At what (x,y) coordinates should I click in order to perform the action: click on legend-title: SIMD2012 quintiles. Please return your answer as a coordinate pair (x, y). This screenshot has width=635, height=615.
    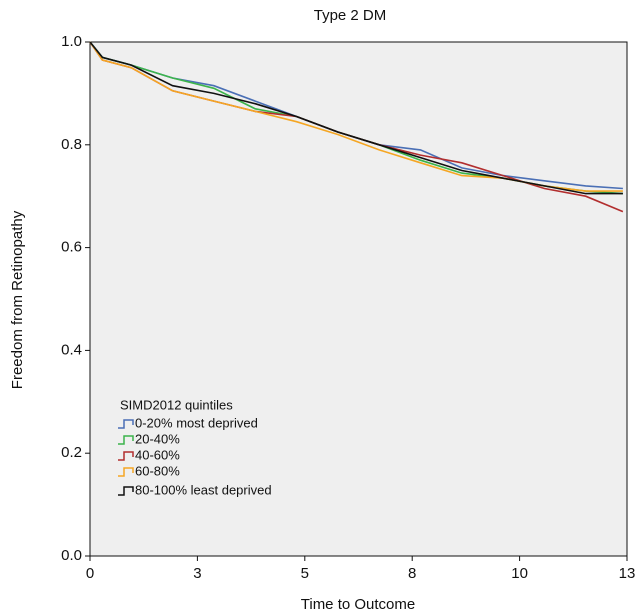
    Looking at the image, I should click on (176, 404).